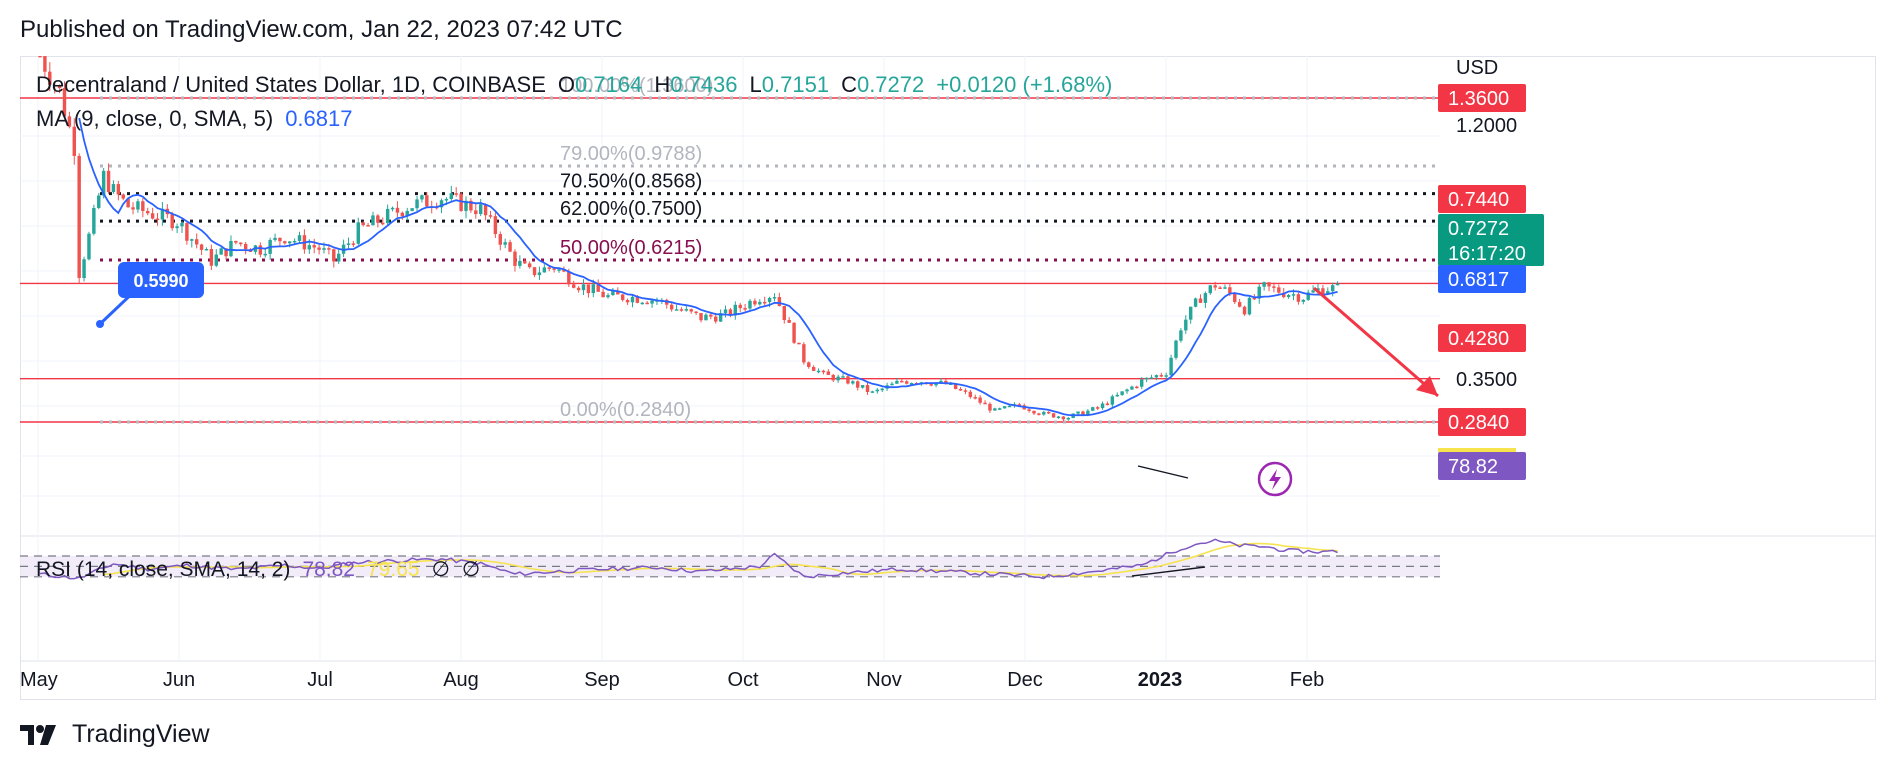 The width and height of the screenshot is (1888, 770). What do you see at coordinates (1477, 68) in the screenshot?
I see `currency-label: USD` at bounding box center [1477, 68].